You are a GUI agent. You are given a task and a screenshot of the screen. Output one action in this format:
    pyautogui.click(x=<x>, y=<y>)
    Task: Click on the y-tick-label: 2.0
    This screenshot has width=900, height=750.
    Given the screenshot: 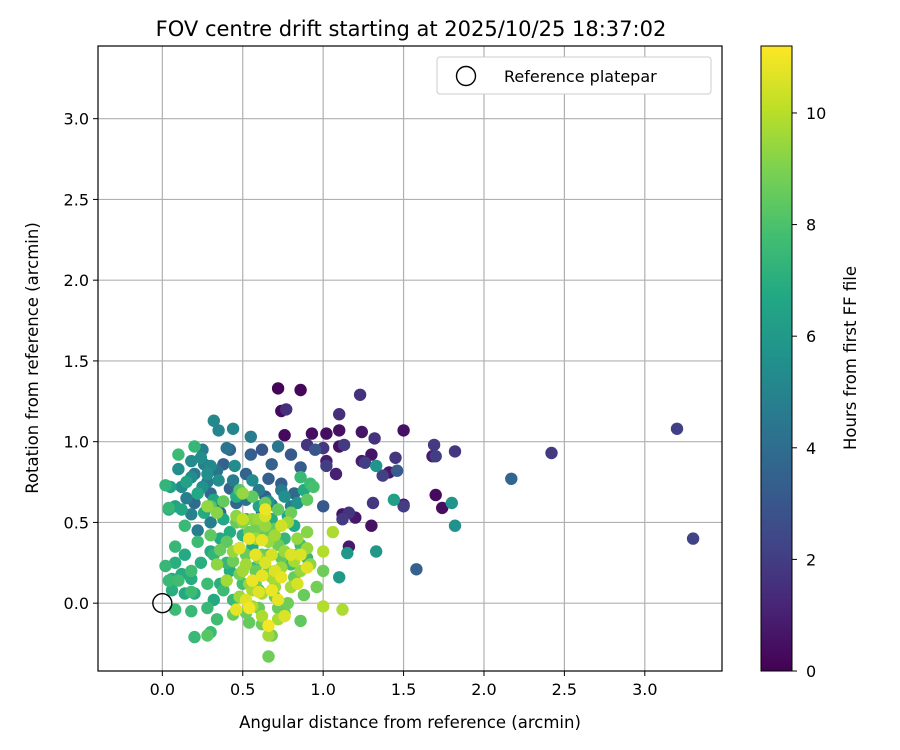 What is the action you would take?
    pyautogui.click(x=76, y=280)
    